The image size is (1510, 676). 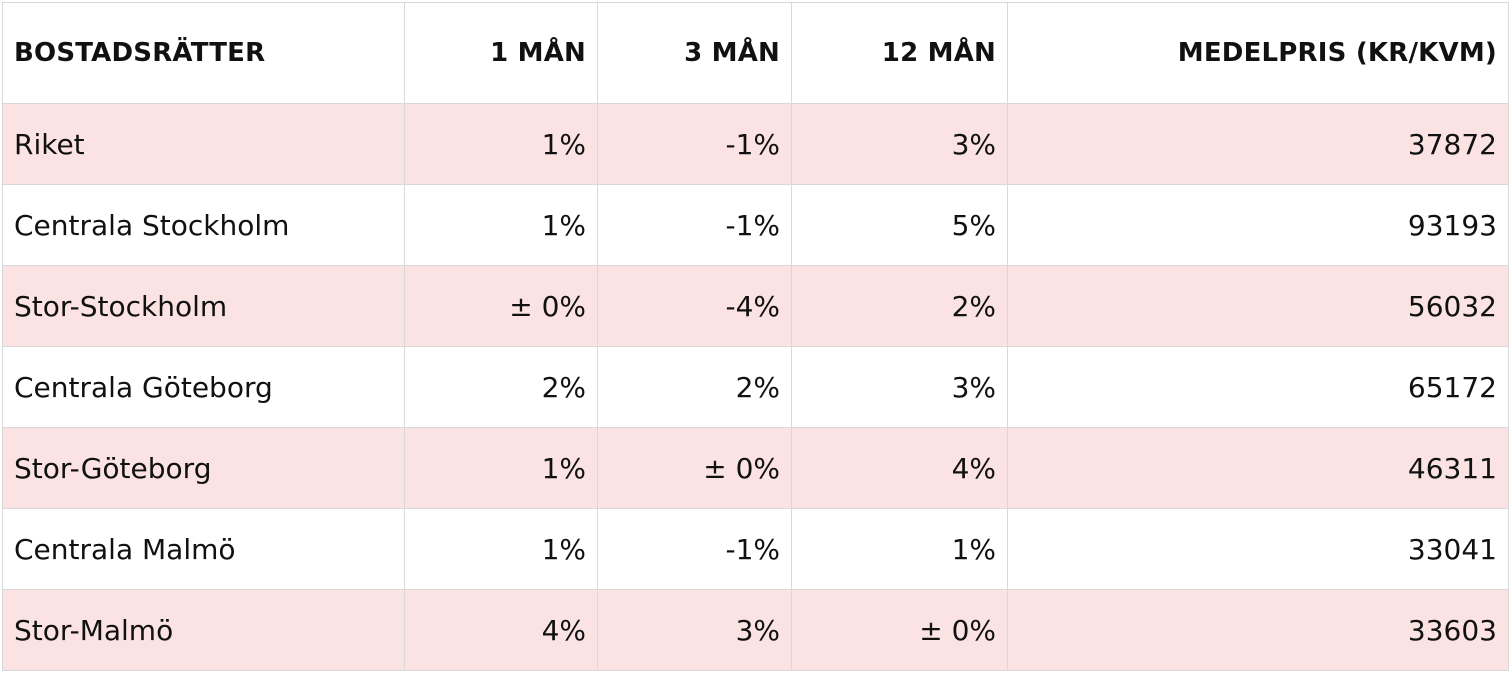 I want to click on change-1-month-cell: 4%, so click(x=501, y=630).